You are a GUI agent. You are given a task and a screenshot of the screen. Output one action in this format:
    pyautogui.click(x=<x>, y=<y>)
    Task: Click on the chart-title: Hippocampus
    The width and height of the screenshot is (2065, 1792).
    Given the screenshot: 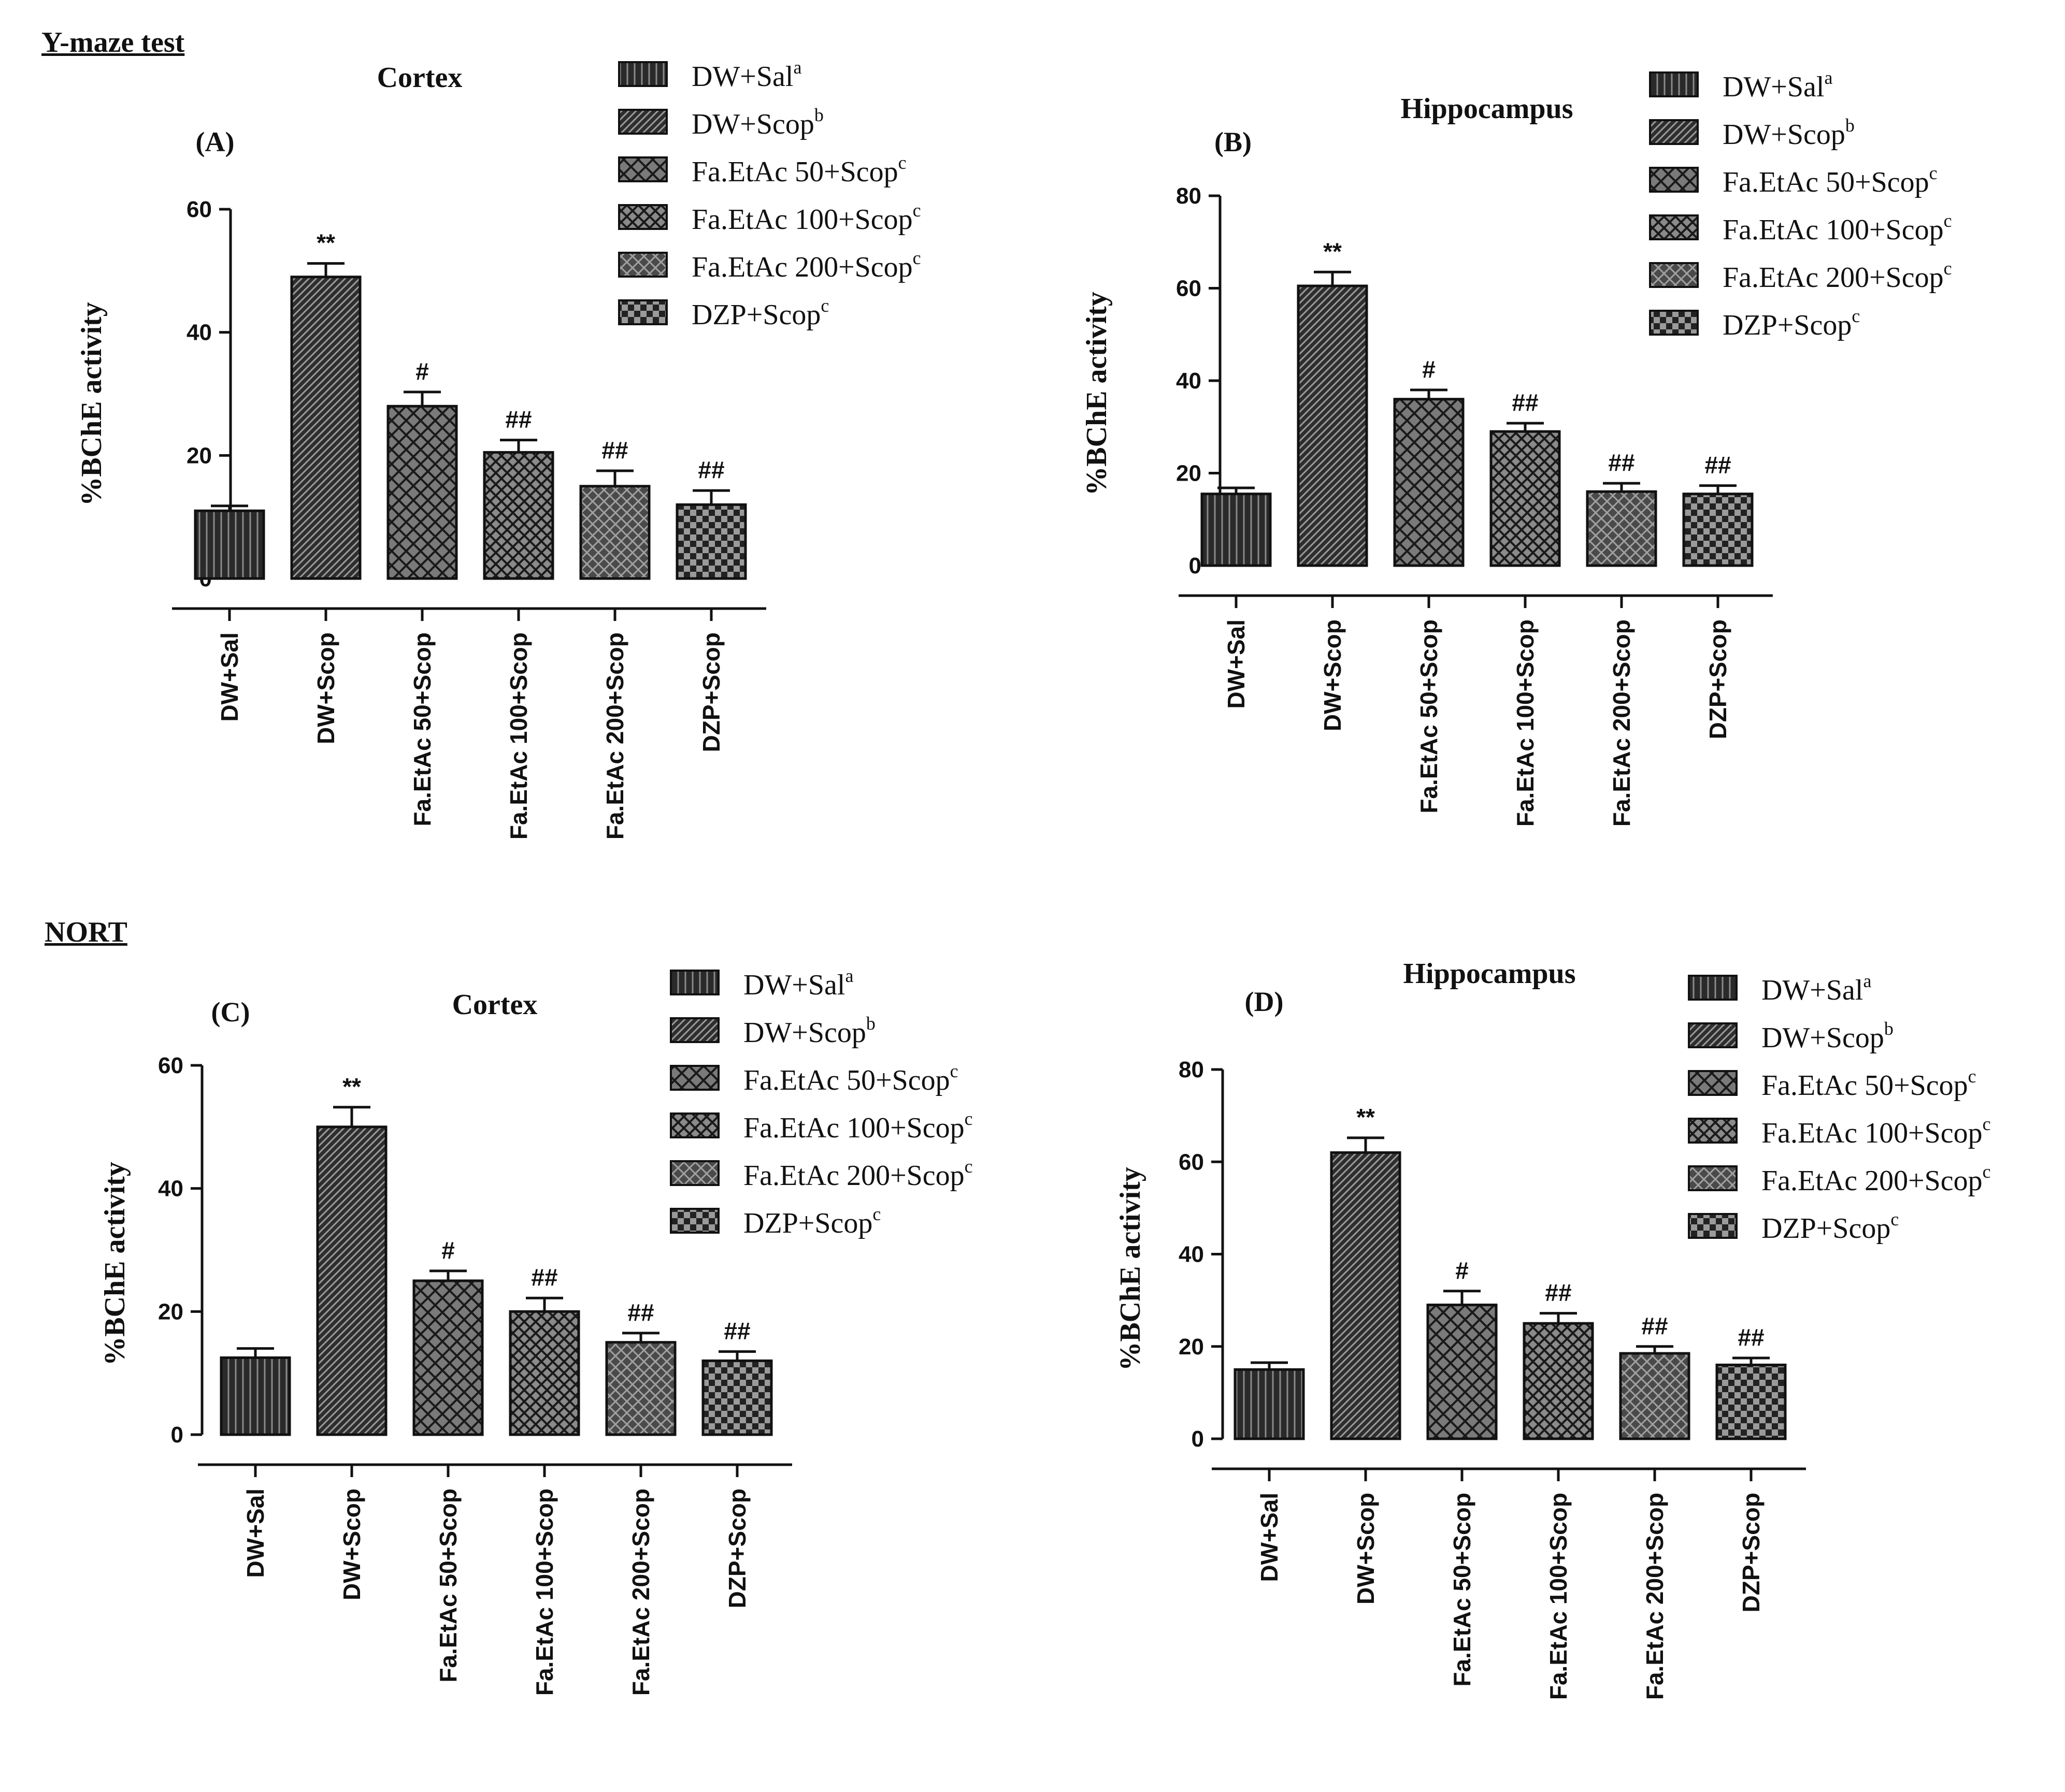 What is the action you would take?
    pyautogui.click(x=1489, y=974)
    